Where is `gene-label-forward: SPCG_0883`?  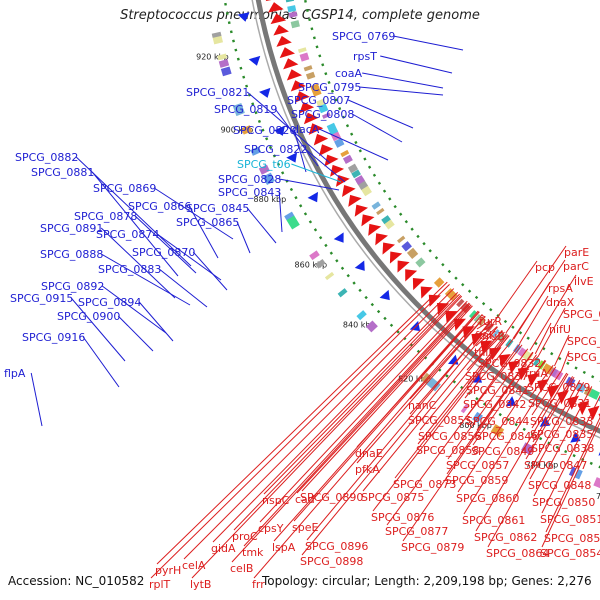
gene-label-forward: SPCG_0883 is located at coordinates (129, 269).